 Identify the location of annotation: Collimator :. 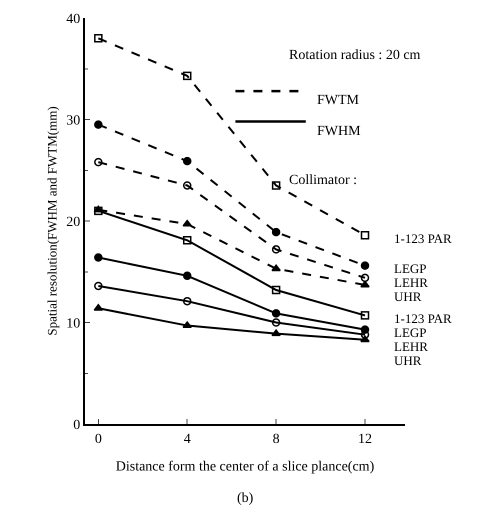
(323, 180).